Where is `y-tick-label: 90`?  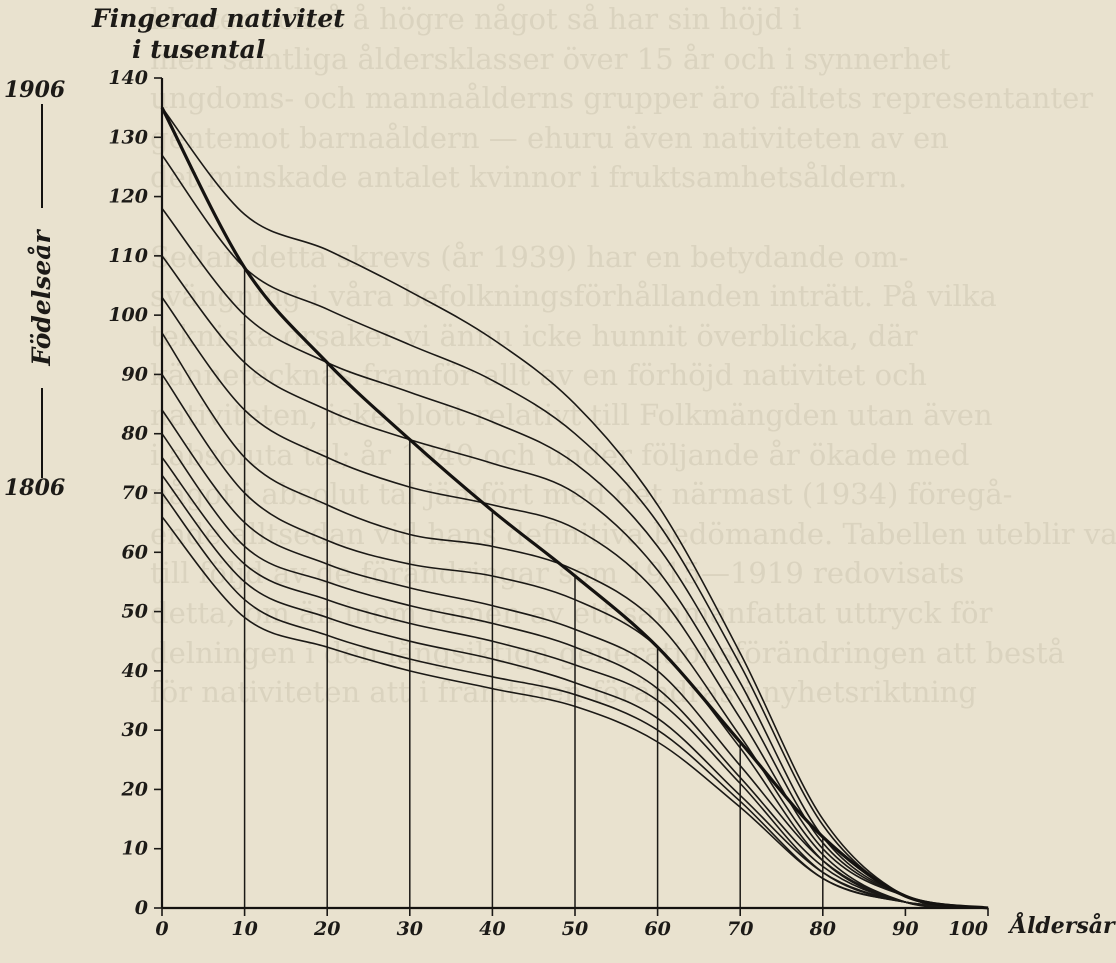 y-tick-label: 90 is located at coordinates (135, 374).